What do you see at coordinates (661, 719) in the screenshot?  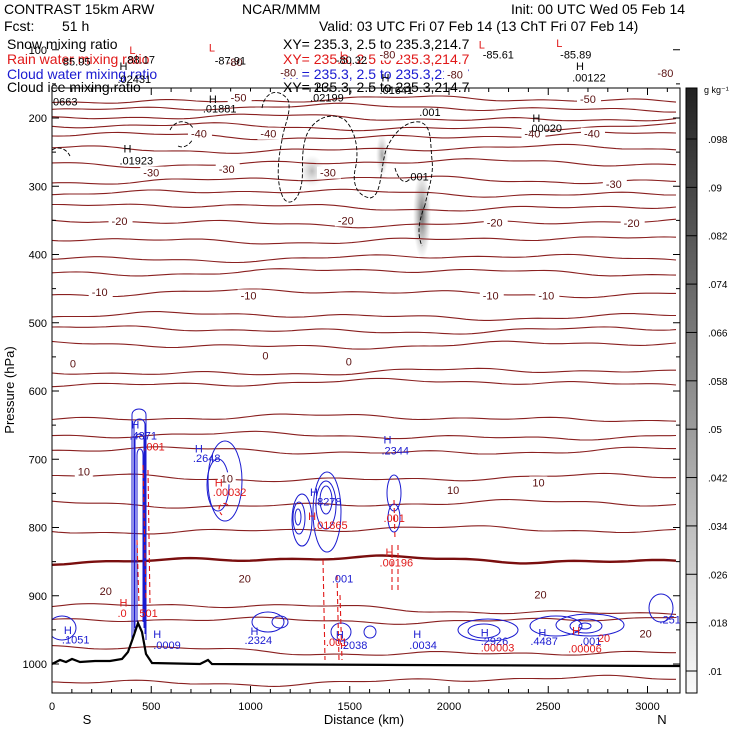 I see `x-axis-north-label: N` at bounding box center [661, 719].